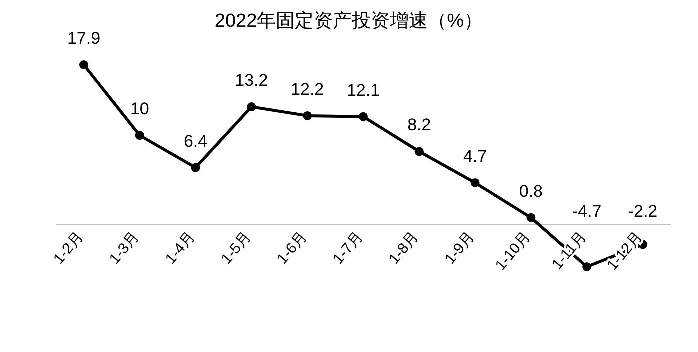 This screenshot has width=698, height=352. I want to click on data-label: 8.2, so click(420, 125).